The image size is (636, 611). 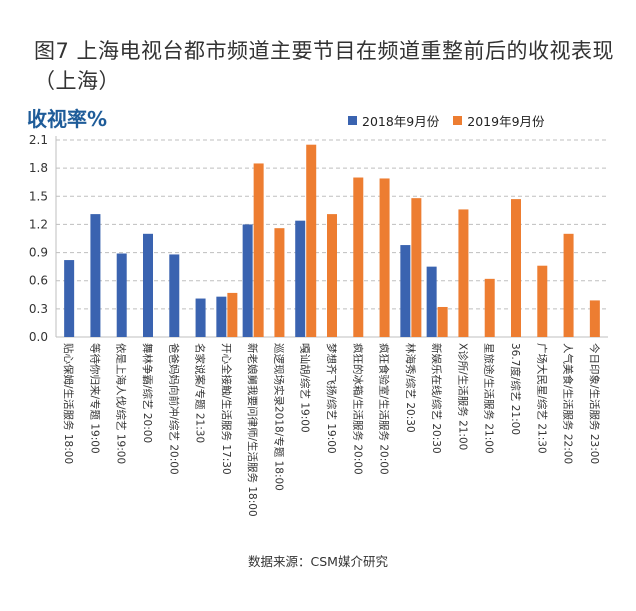 What do you see at coordinates (489, 398) in the screenshot?
I see `x-tick-label: 星旅途/生活服务 21:00` at bounding box center [489, 398].